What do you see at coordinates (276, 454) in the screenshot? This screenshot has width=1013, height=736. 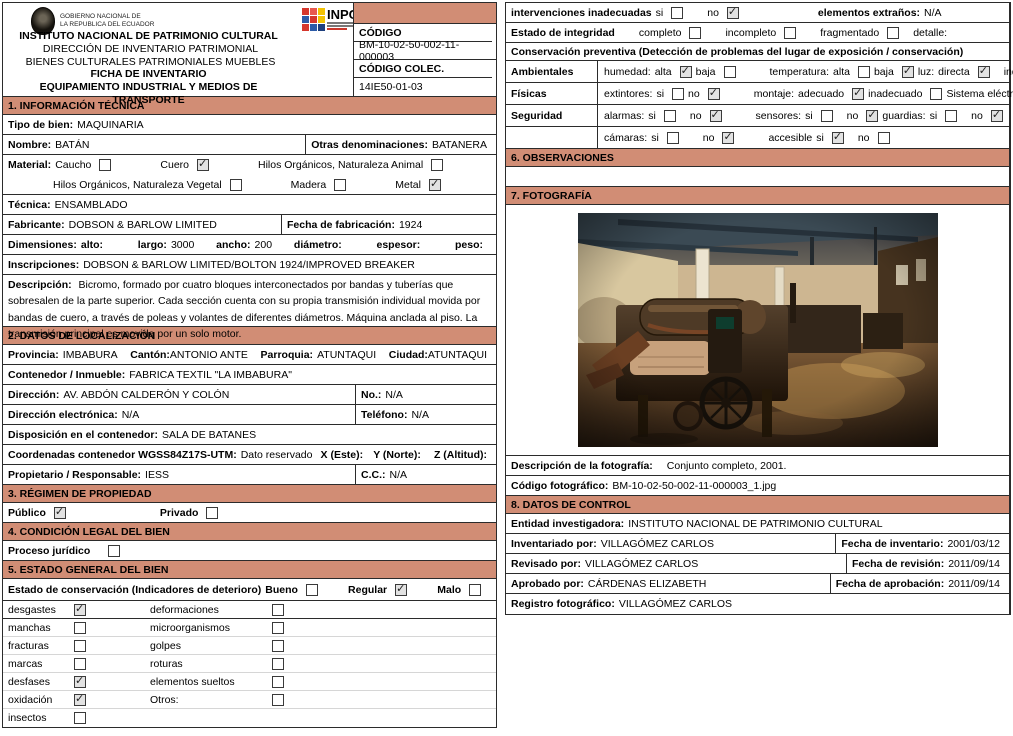 I see `field-value: Dato reservado` at bounding box center [276, 454].